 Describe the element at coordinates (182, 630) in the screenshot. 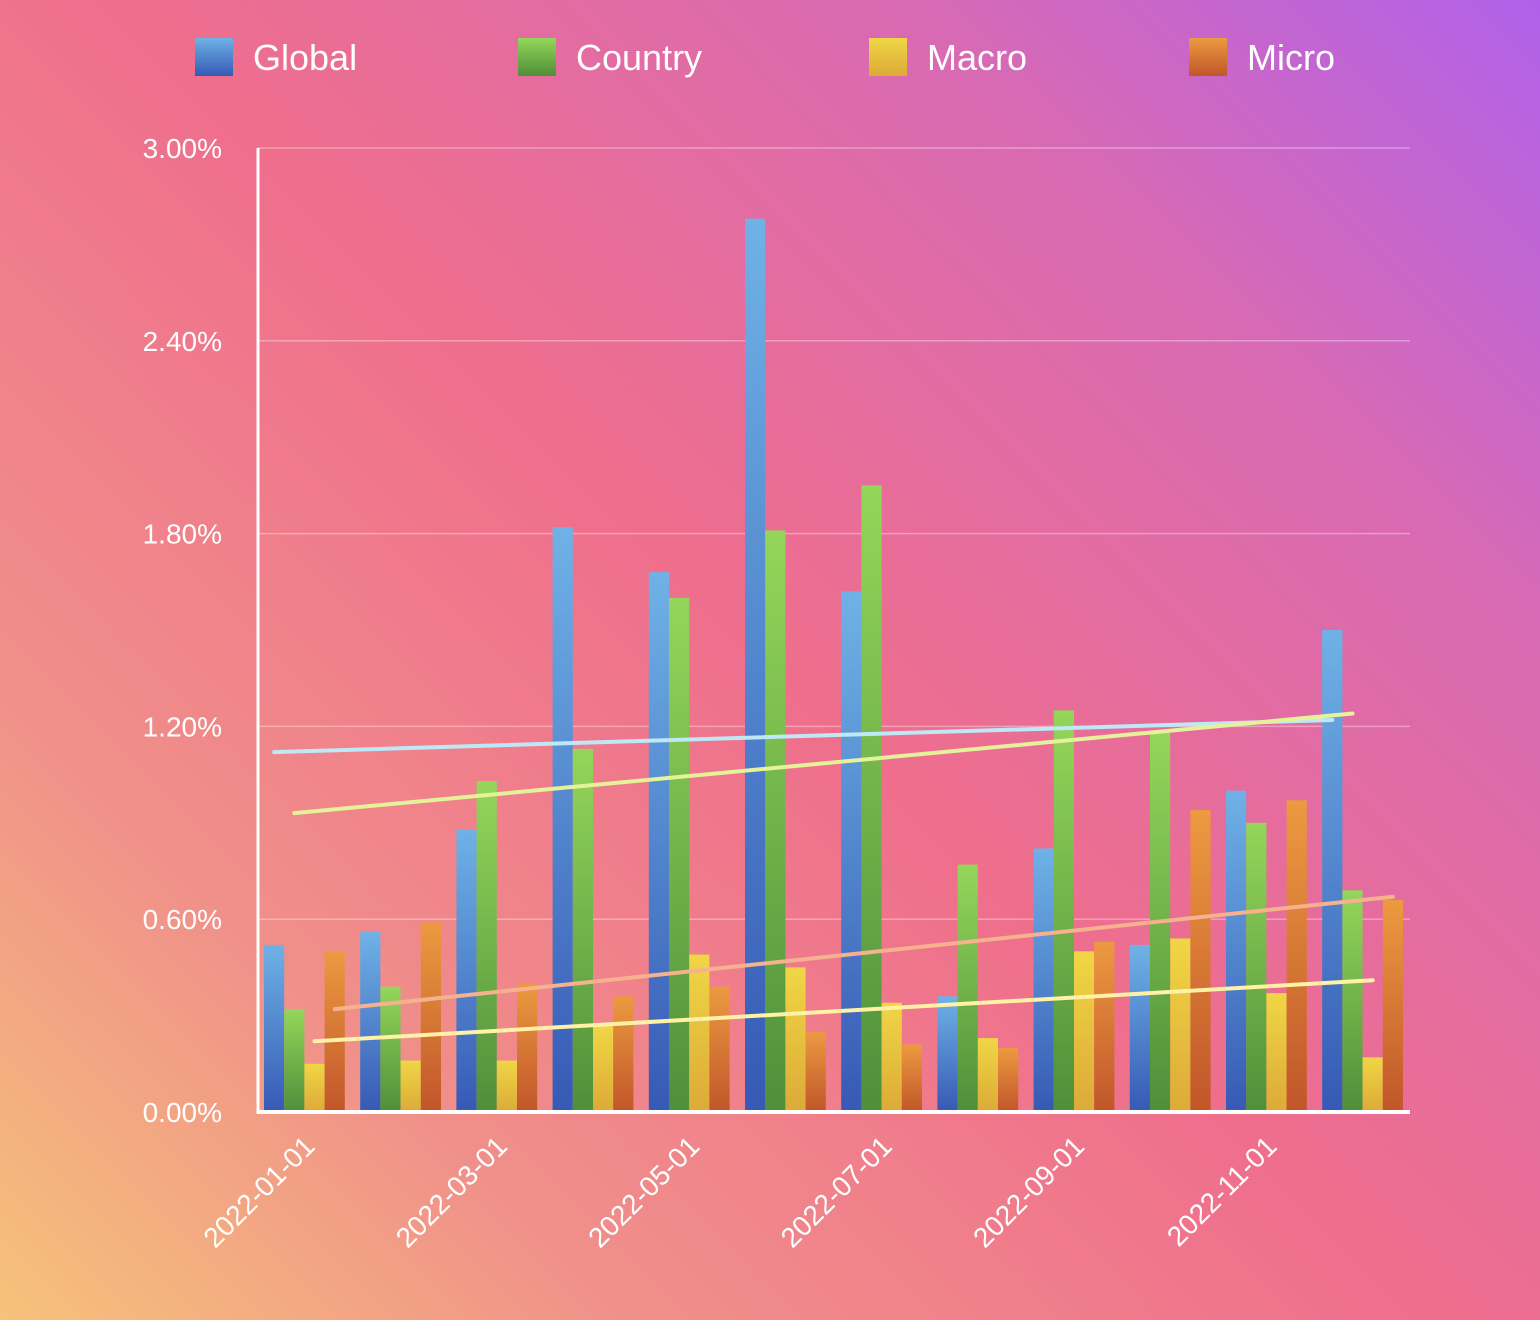

I see `y-axis-ticks: 0.00% 0.60% 1.20% 1.80% 2.40% 3.00%` at that location.